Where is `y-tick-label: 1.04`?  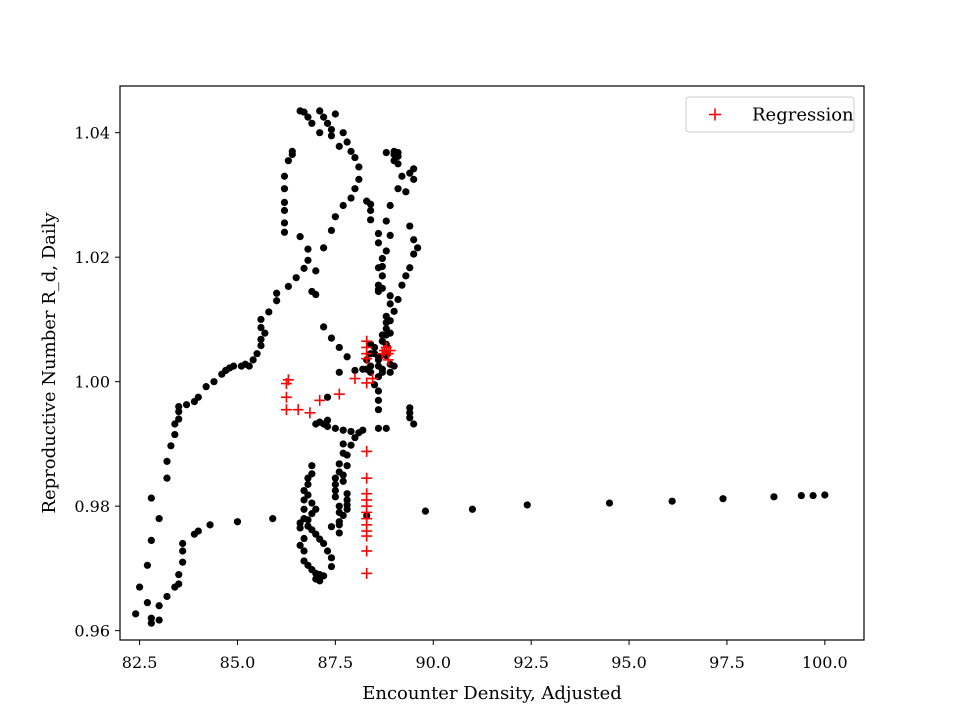 y-tick-label: 1.04 is located at coordinates (92, 133).